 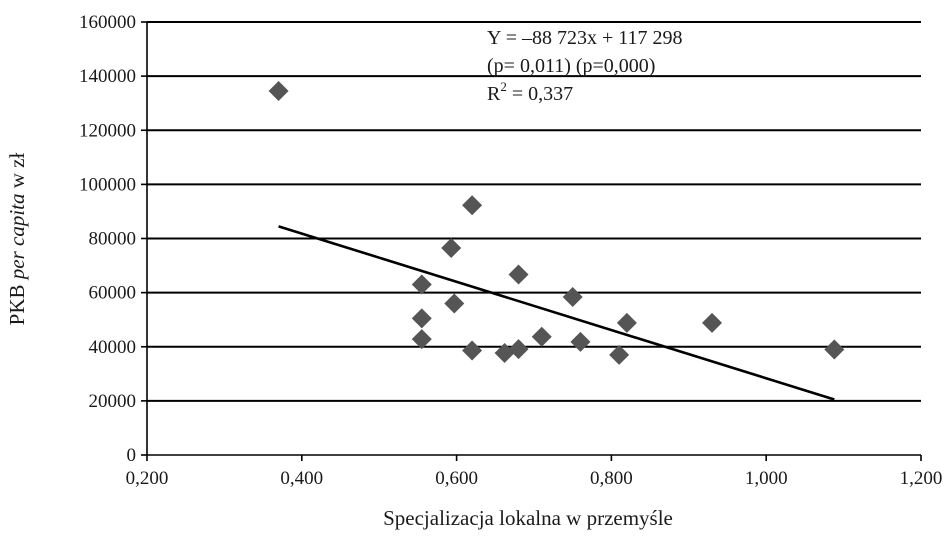 What do you see at coordinates (611, 478) in the screenshot?
I see `x-tick-label: 0,800` at bounding box center [611, 478].